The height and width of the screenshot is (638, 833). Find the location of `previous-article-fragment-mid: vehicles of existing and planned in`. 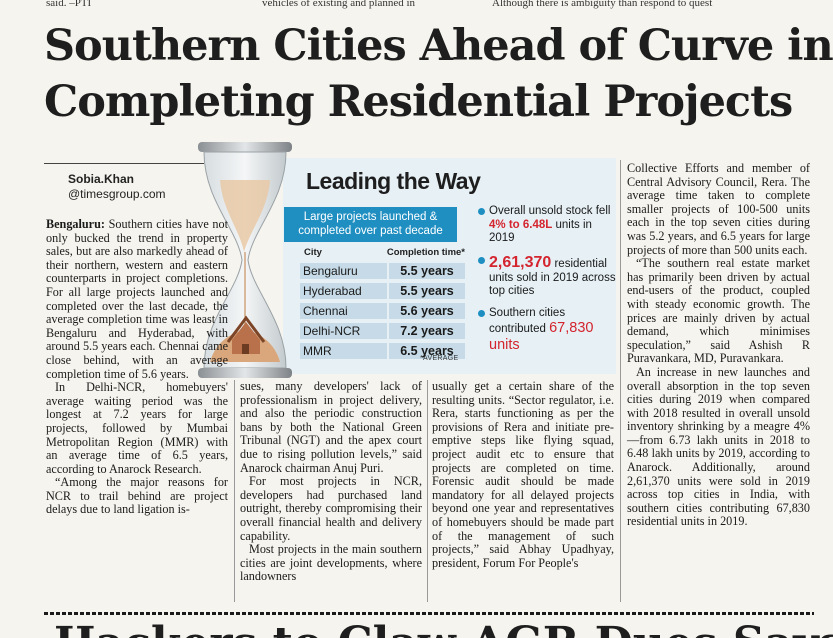

previous-article-fragment-mid: vehicles of existing and planned in is located at coordinates (339, 4).